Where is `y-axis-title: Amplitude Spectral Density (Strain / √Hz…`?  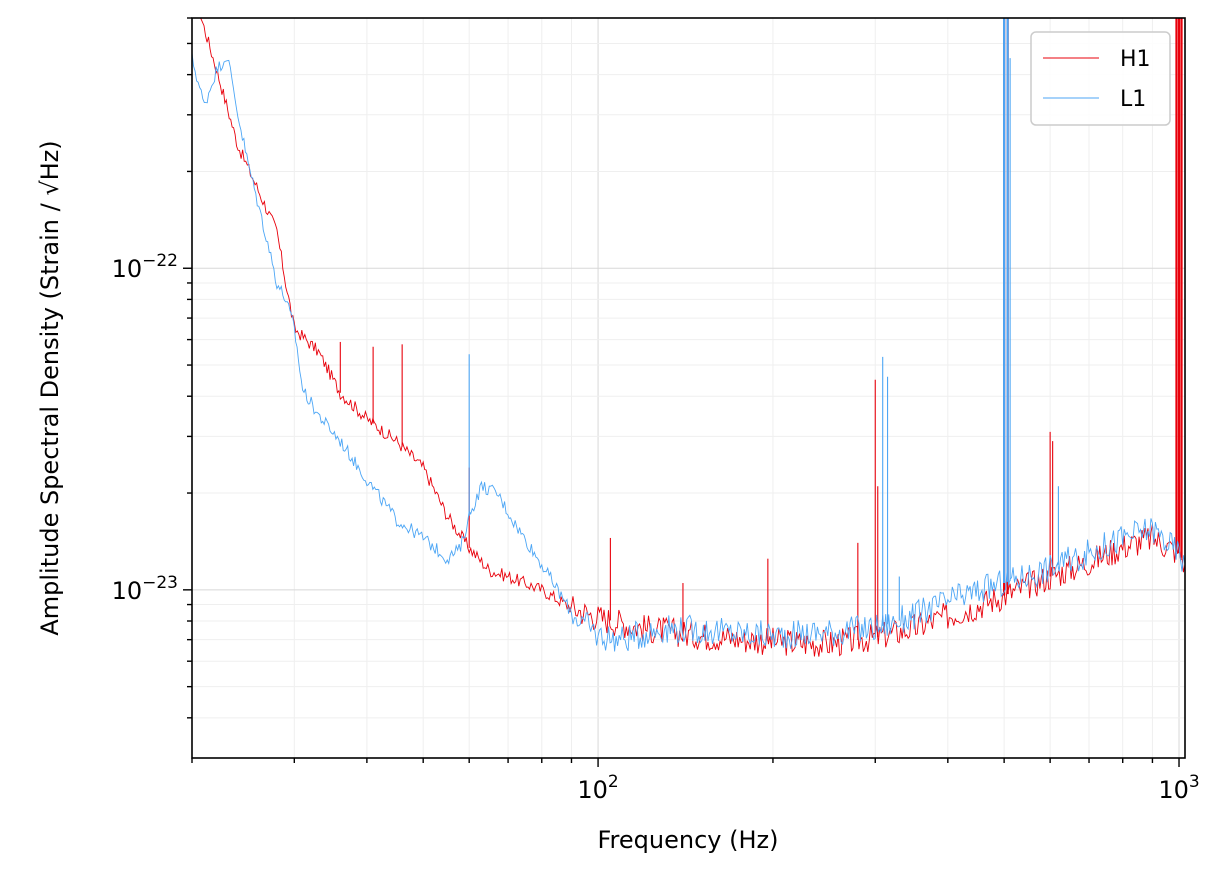
y-axis-title: Amplitude Spectral Density (Strain / √Hz… is located at coordinates (50, 387).